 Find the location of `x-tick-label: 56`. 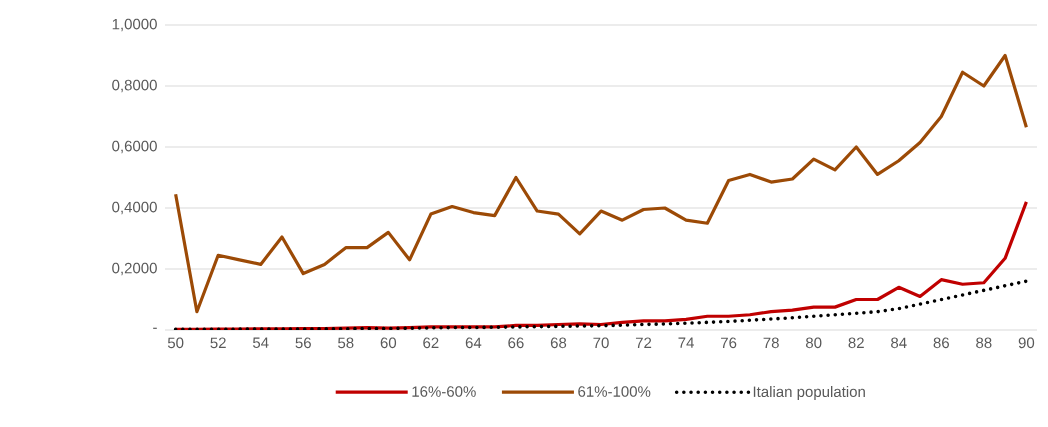

x-tick-label: 56 is located at coordinates (303, 343).